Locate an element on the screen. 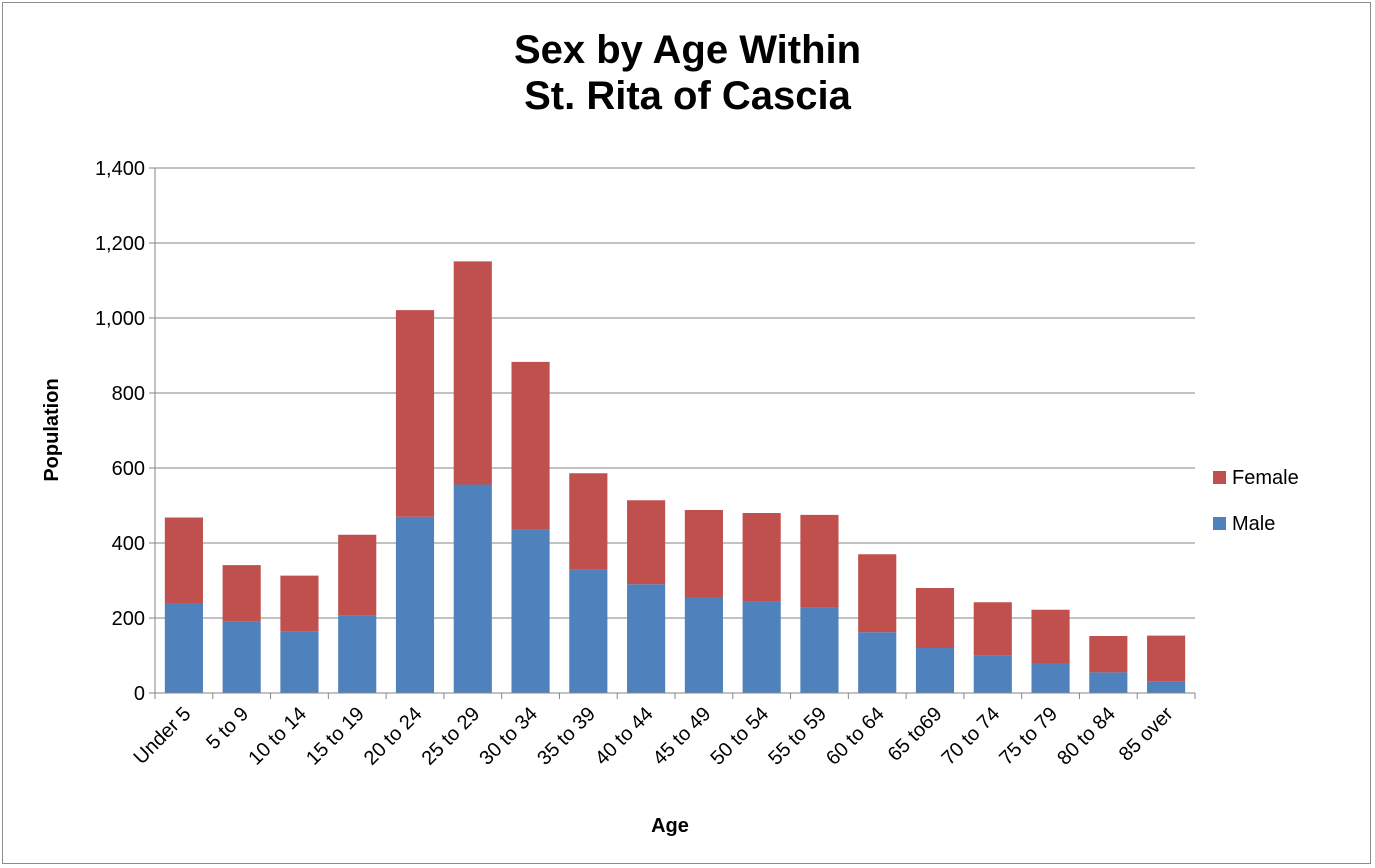 This screenshot has width=1375, height=868. x-tick-label: 80 to 84 is located at coordinates (1086, 736).